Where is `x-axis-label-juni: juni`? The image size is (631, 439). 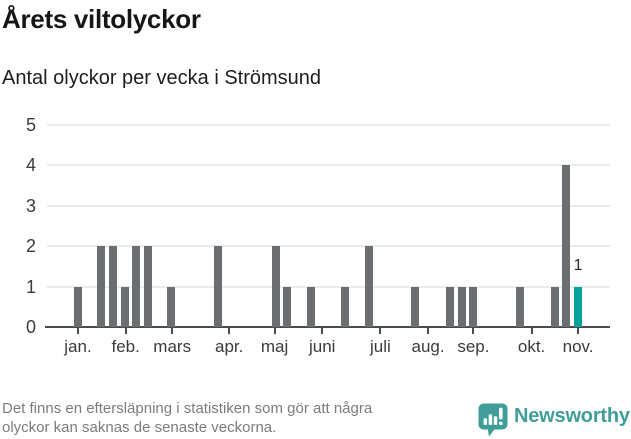
x-axis-label-juni: juni is located at coordinates (322, 346).